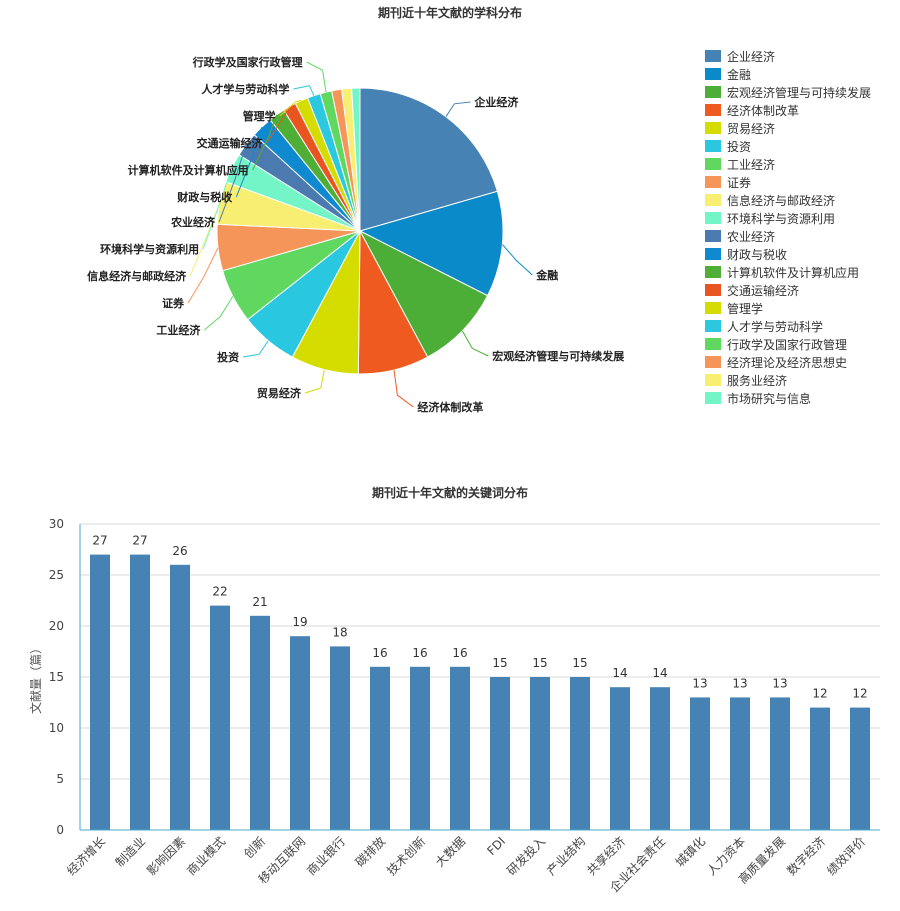 Image resolution: width=900 pixels, height=911 pixels. I want to click on pie-slice-label: 环境科学与资源利用, so click(149, 249).